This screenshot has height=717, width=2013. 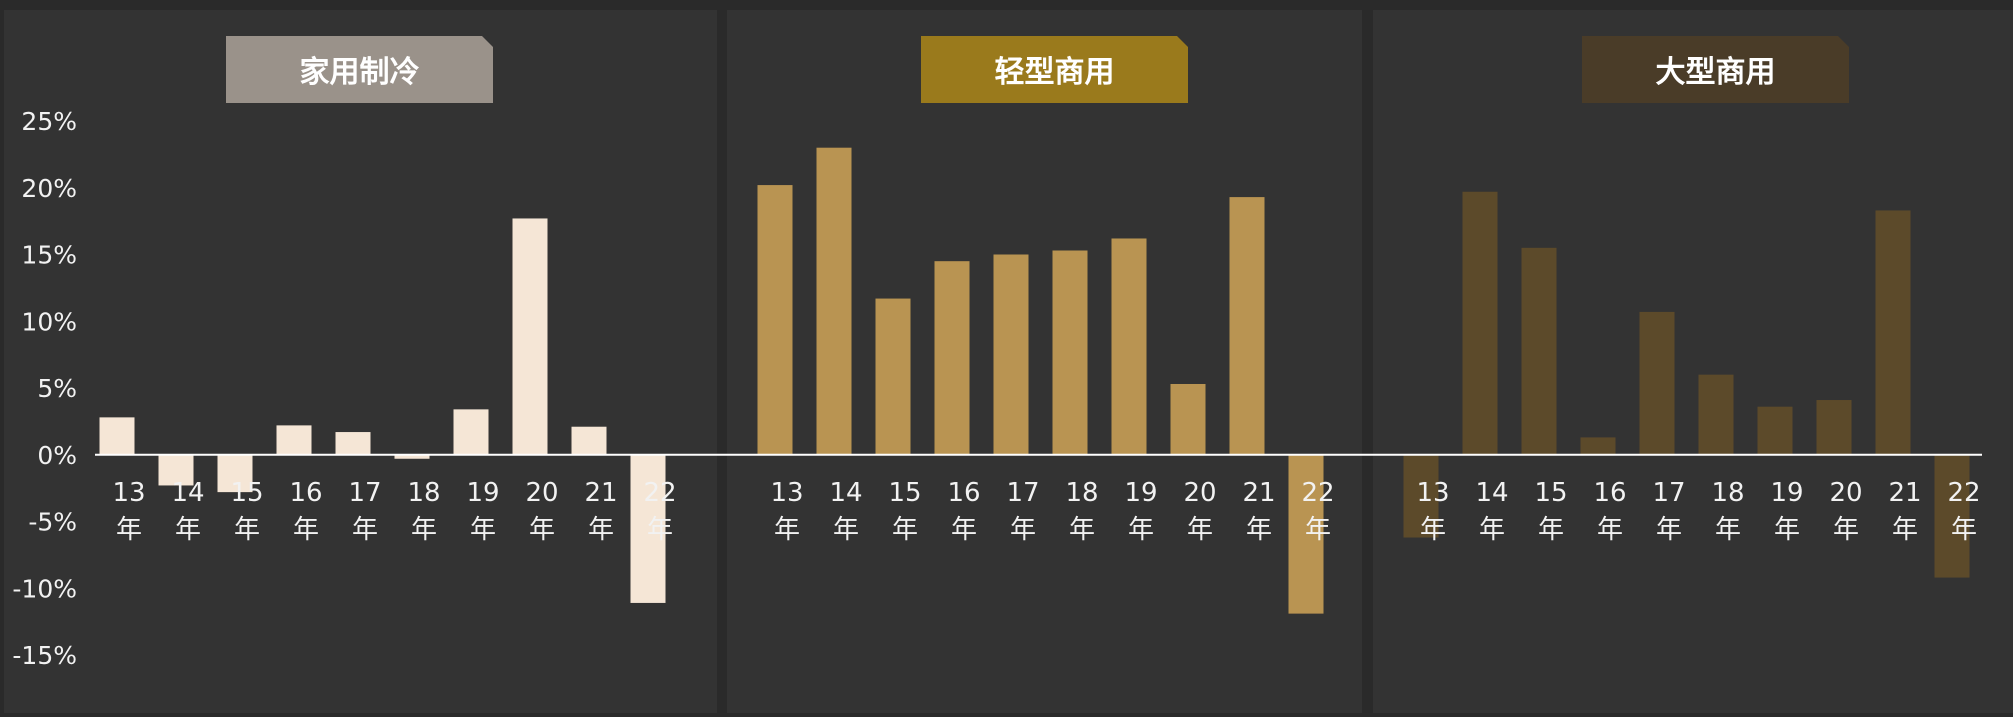 What do you see at coordinates (52, 522) in the screenshot?
I see `y-tick-label: -5%` at bounding box center [52, 522].